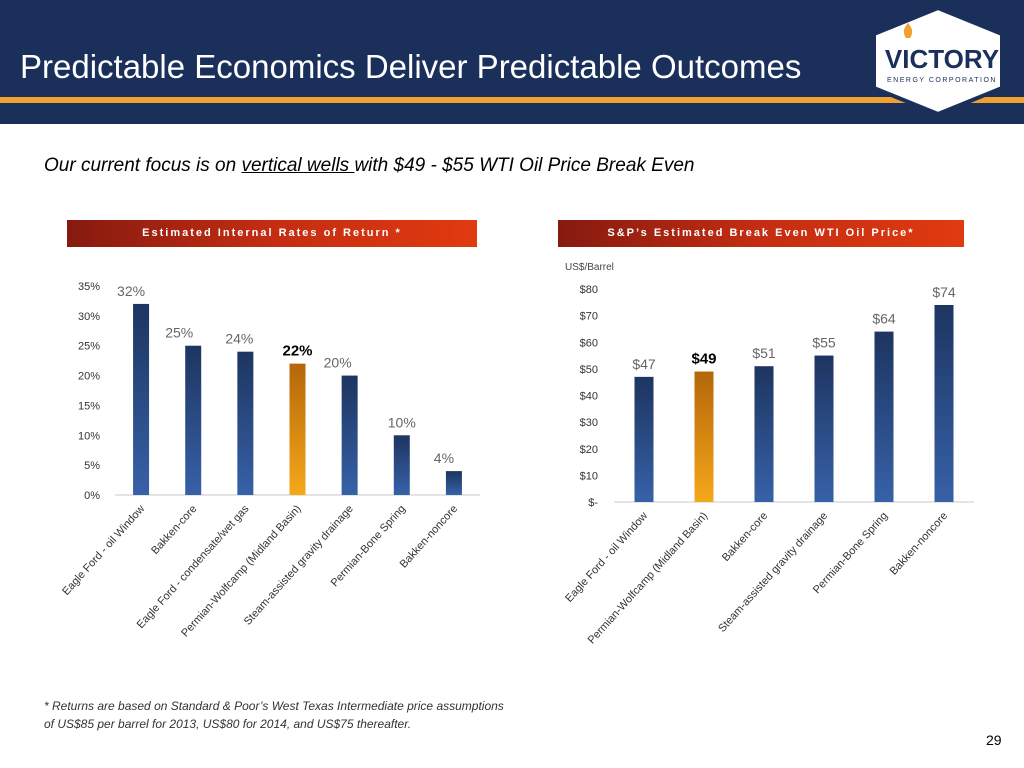 This screenshot has width=1024, height=768. What do you see at coordinates (884, 319) in the screenshot?
I see `data-label: $64` at bounding box center [884, 319].